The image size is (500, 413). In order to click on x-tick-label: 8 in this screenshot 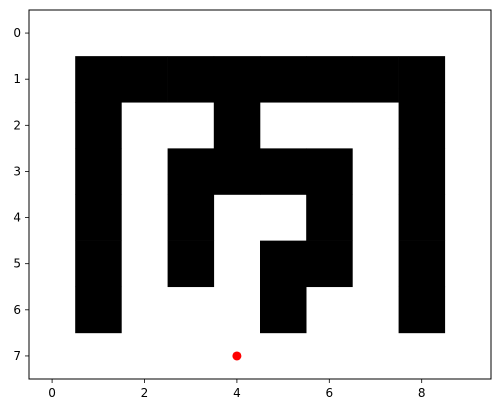, I will do `click(422, 393)`.